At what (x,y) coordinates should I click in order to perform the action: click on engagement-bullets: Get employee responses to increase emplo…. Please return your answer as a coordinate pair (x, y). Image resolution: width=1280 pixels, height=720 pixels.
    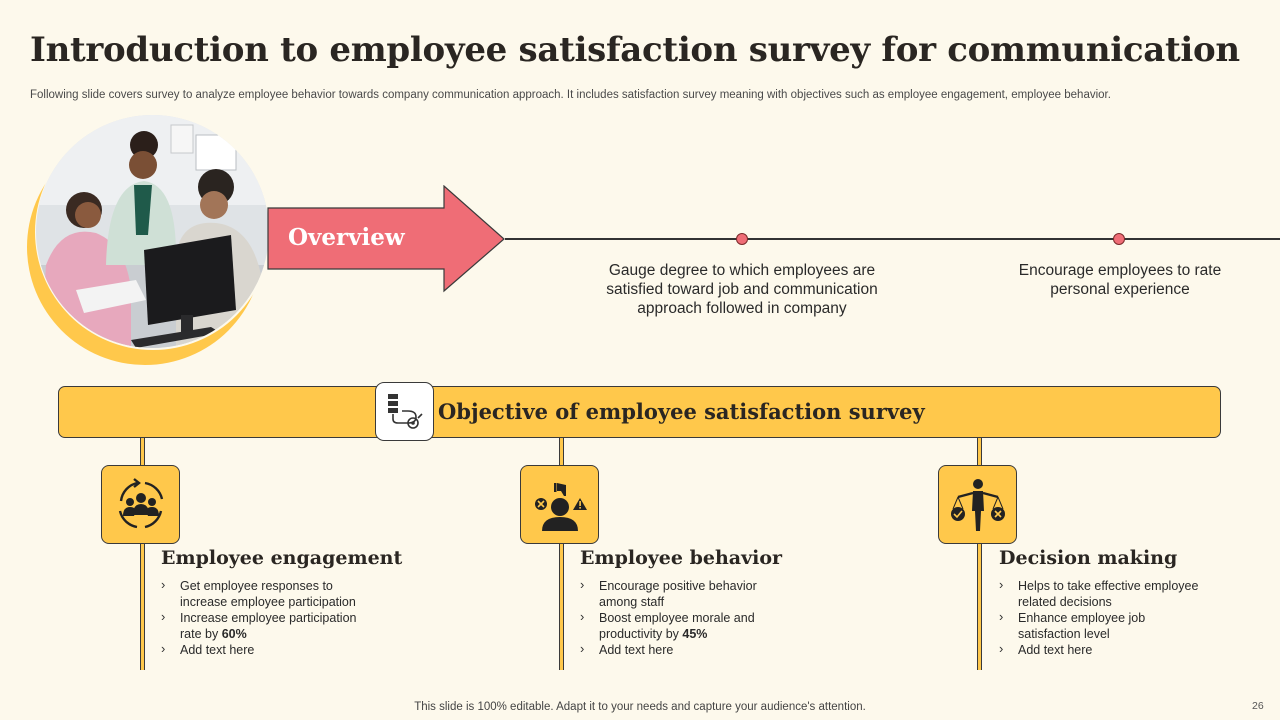
    Looking at the image, I should click on (266, 617).